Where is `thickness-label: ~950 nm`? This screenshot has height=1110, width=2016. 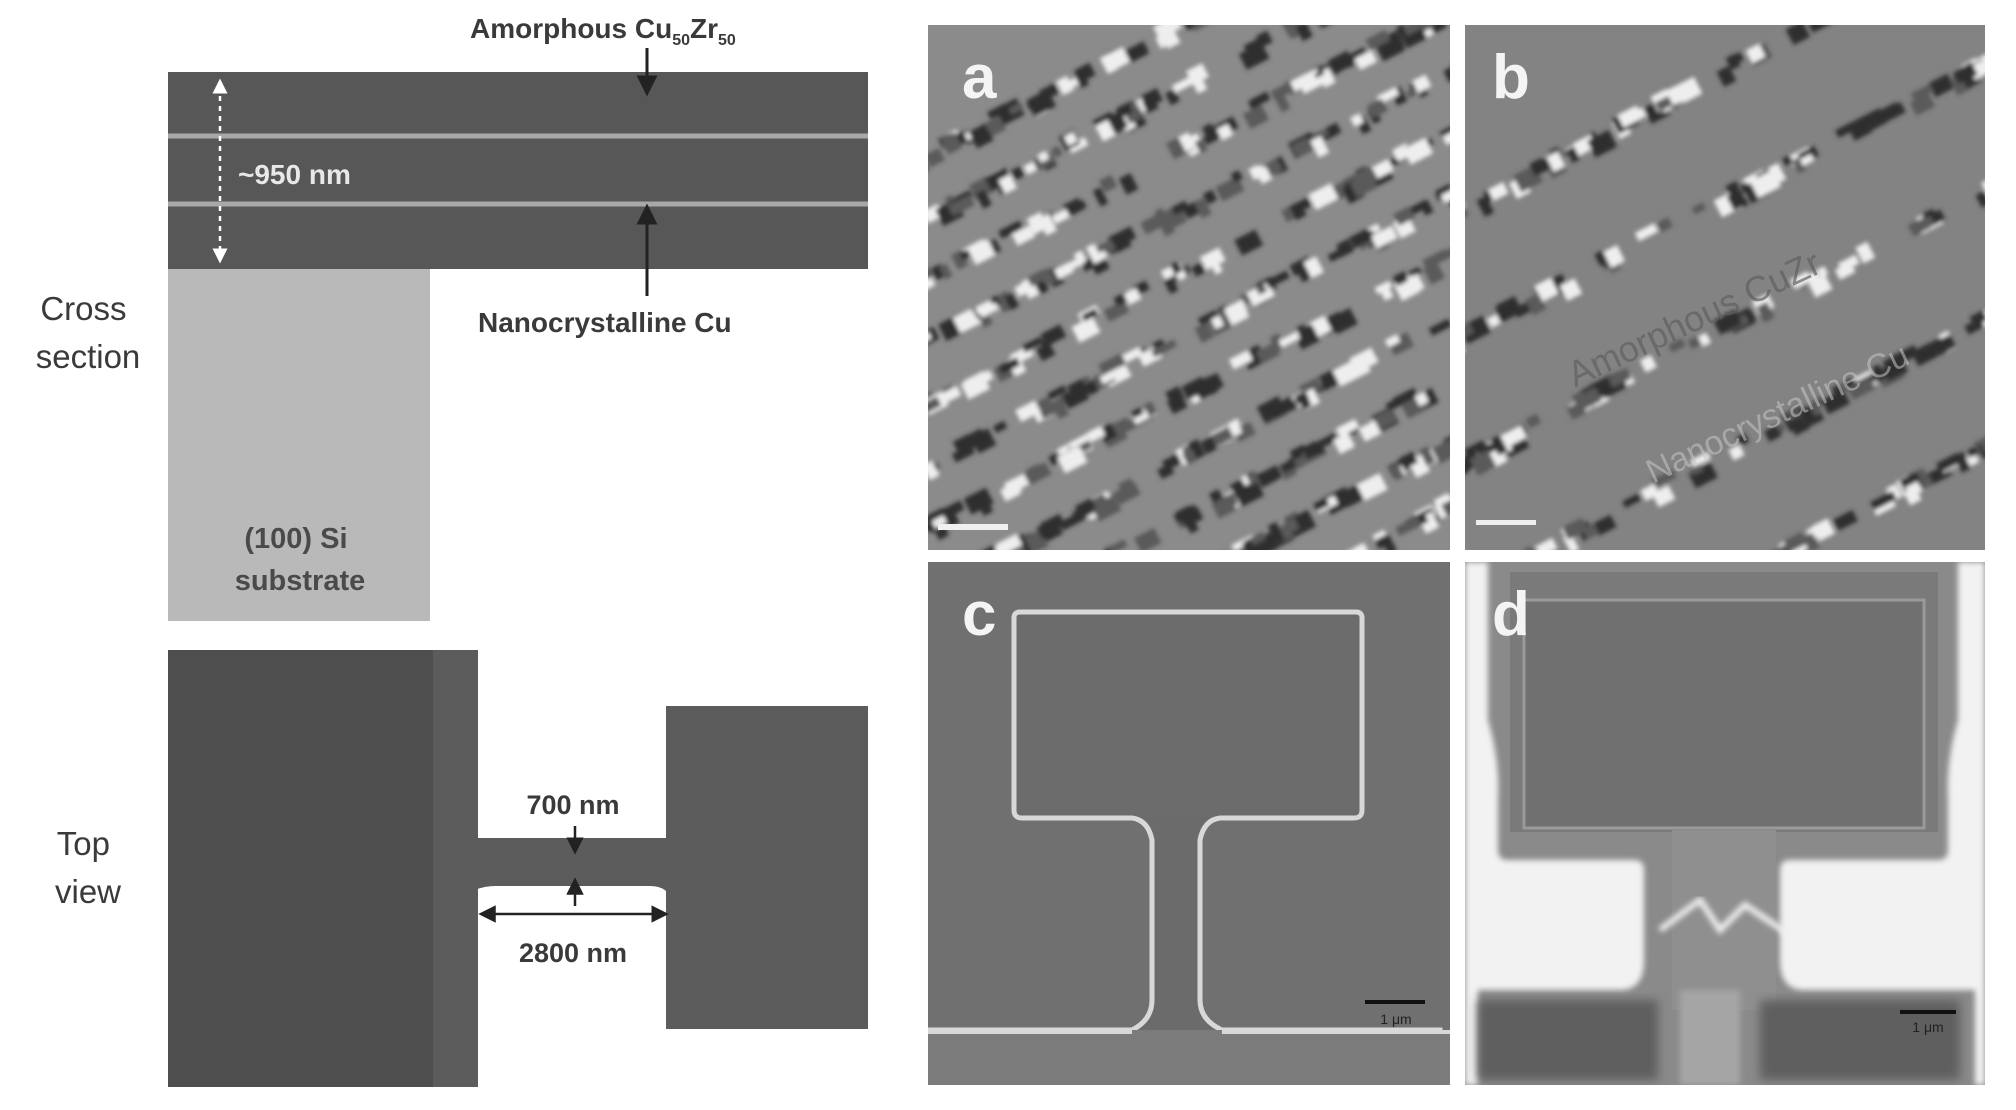
thickness-label: ~950 nm is located at coordinates (294, 174).